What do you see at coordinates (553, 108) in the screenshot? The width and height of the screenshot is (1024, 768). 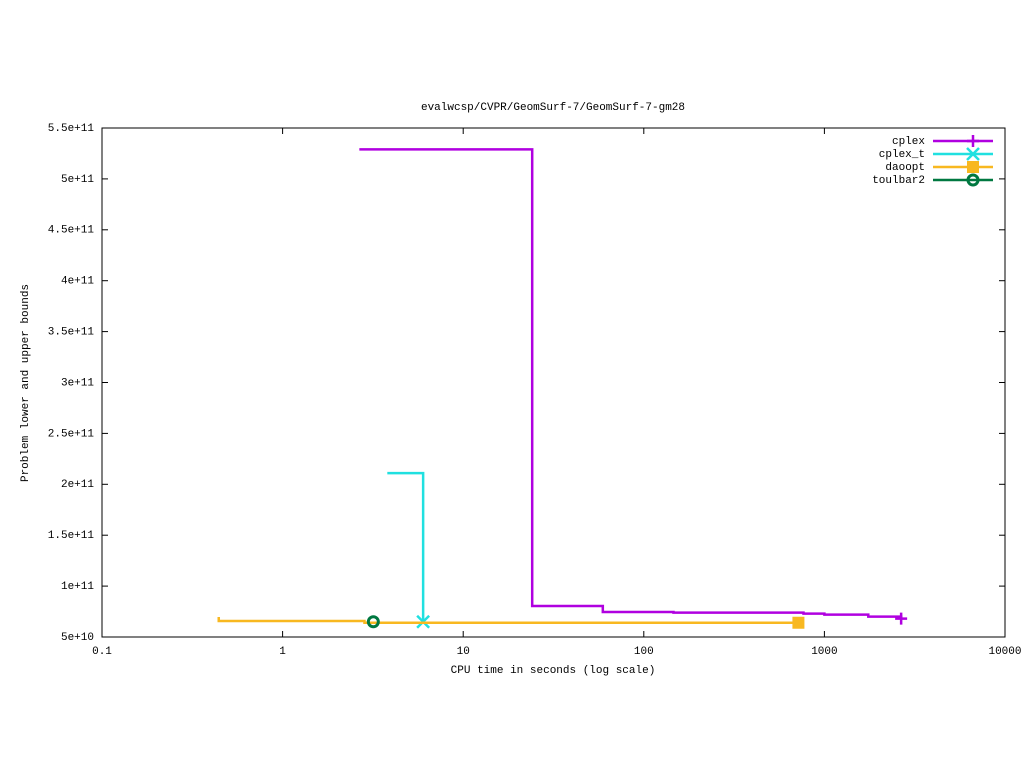 I see `chart-title: evalwcsp/CVPR/GeomSurf-7/GeomSurf-7-gm28` at bounding box center [553, 108].